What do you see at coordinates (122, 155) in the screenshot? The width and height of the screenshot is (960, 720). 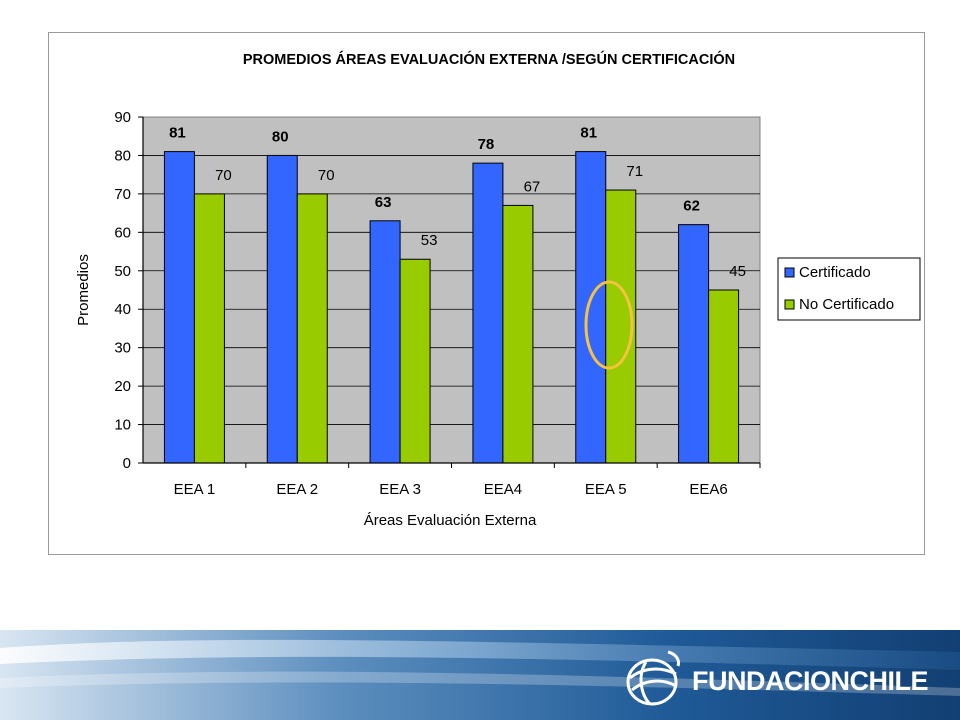 I see `y-tick-label: 80` at bounding box center [122, 155].